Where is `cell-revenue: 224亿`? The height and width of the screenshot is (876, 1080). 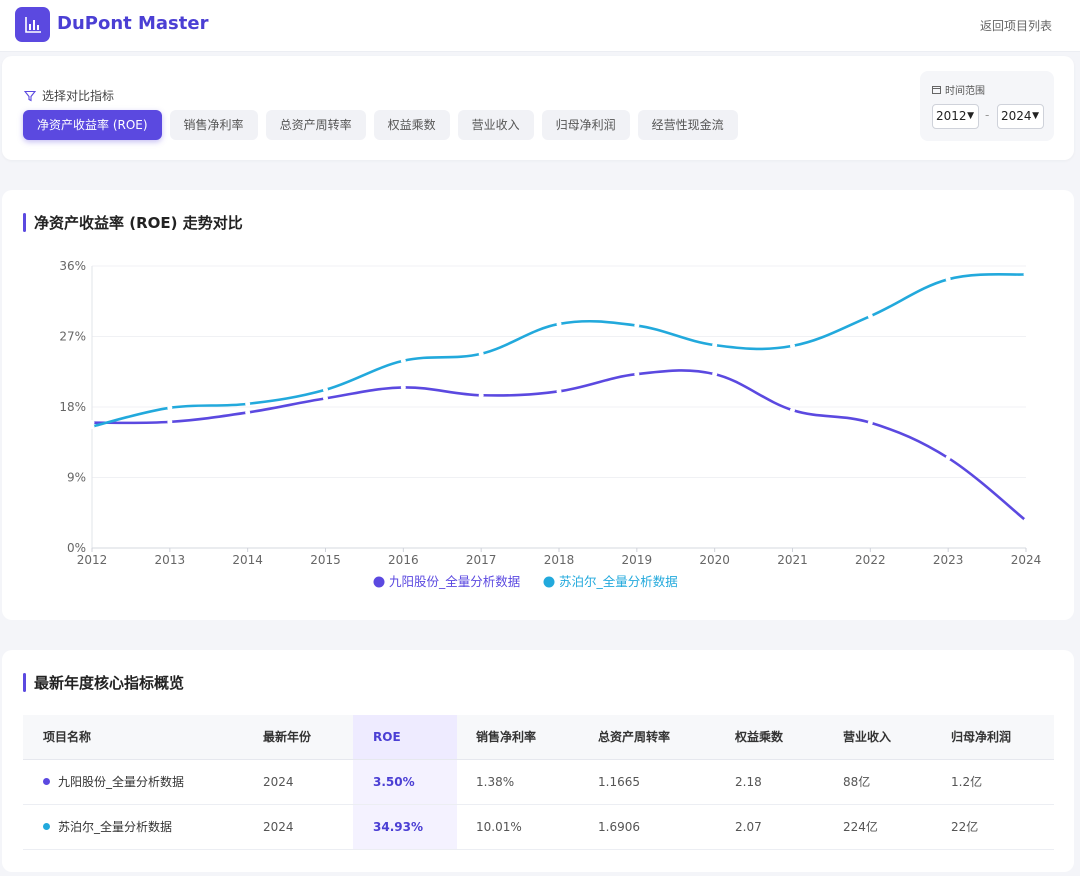
cell-revenue: 224亿 is located at coordinates (860, 827).